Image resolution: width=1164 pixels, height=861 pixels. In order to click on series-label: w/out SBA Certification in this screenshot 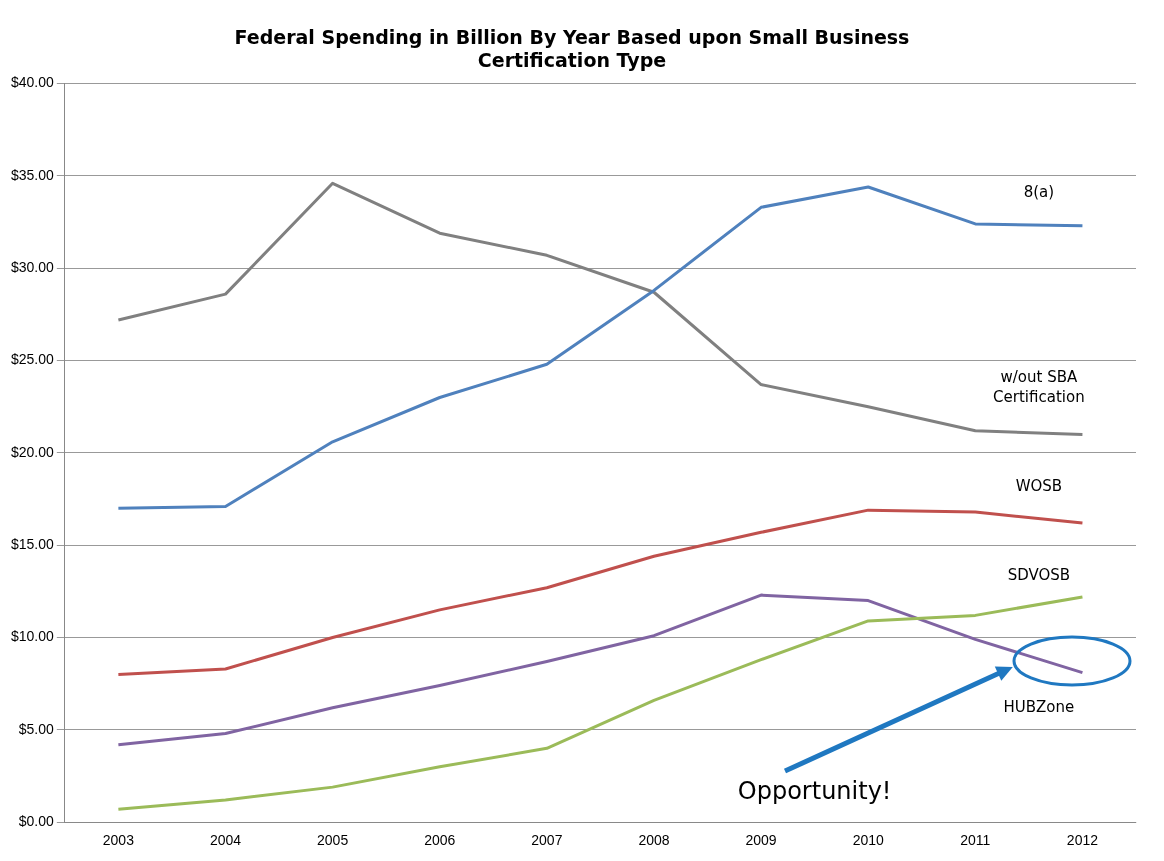, I will do `click(1039, 387)`.